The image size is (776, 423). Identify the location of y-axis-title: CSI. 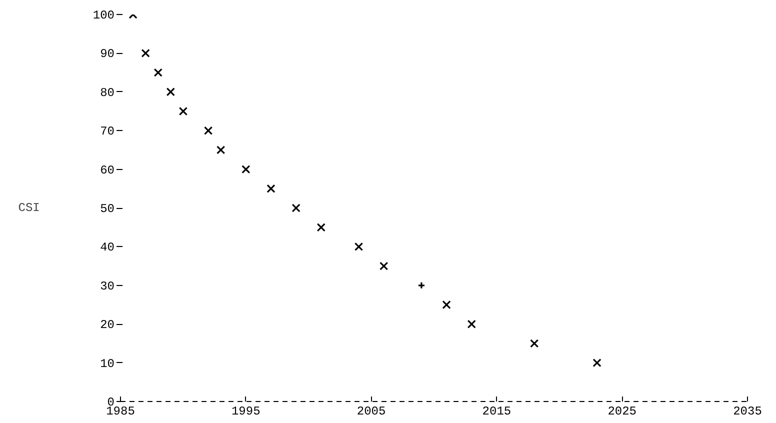
(29, 208).